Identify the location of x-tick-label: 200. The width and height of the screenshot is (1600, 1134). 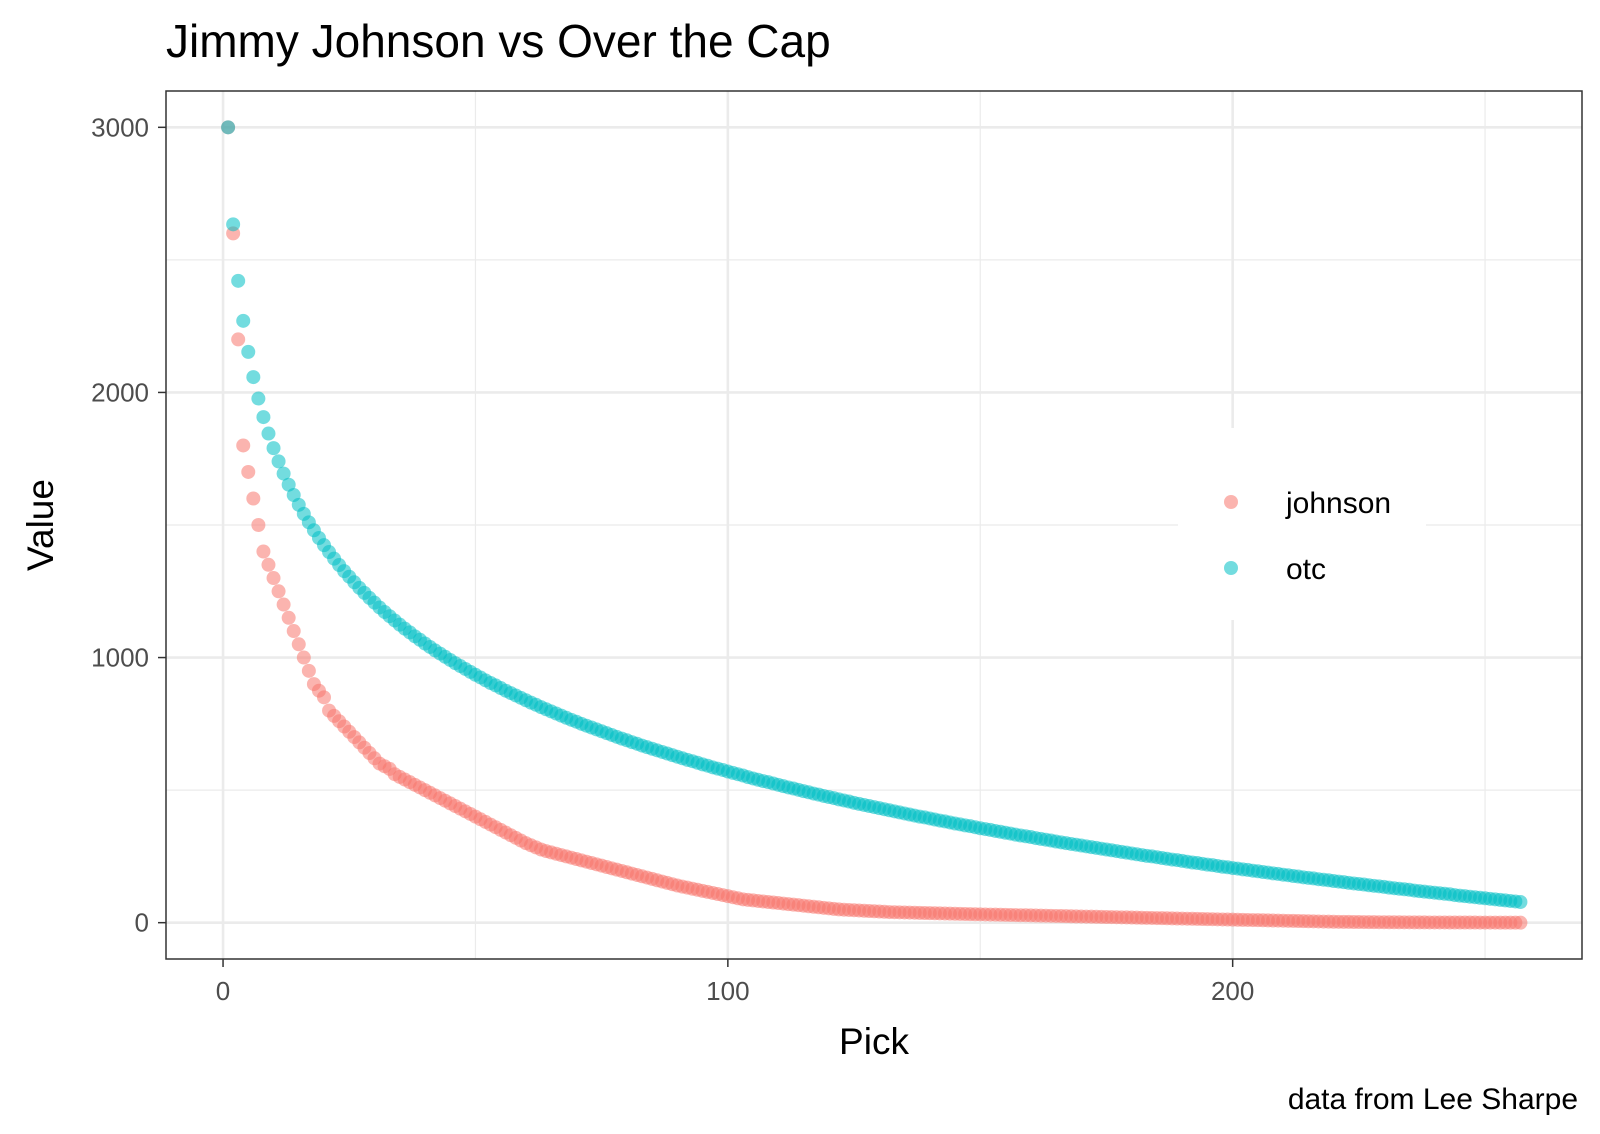
(1232, 991).